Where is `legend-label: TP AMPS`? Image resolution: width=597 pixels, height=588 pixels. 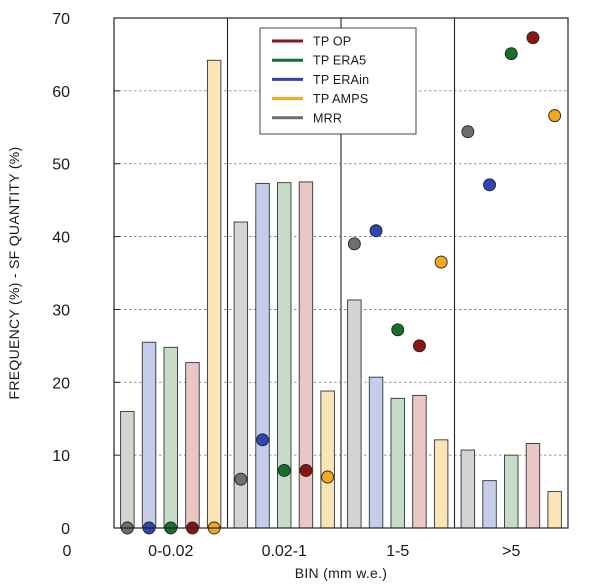
legend-label: TP AMPS is located at coordinates (340, 99).